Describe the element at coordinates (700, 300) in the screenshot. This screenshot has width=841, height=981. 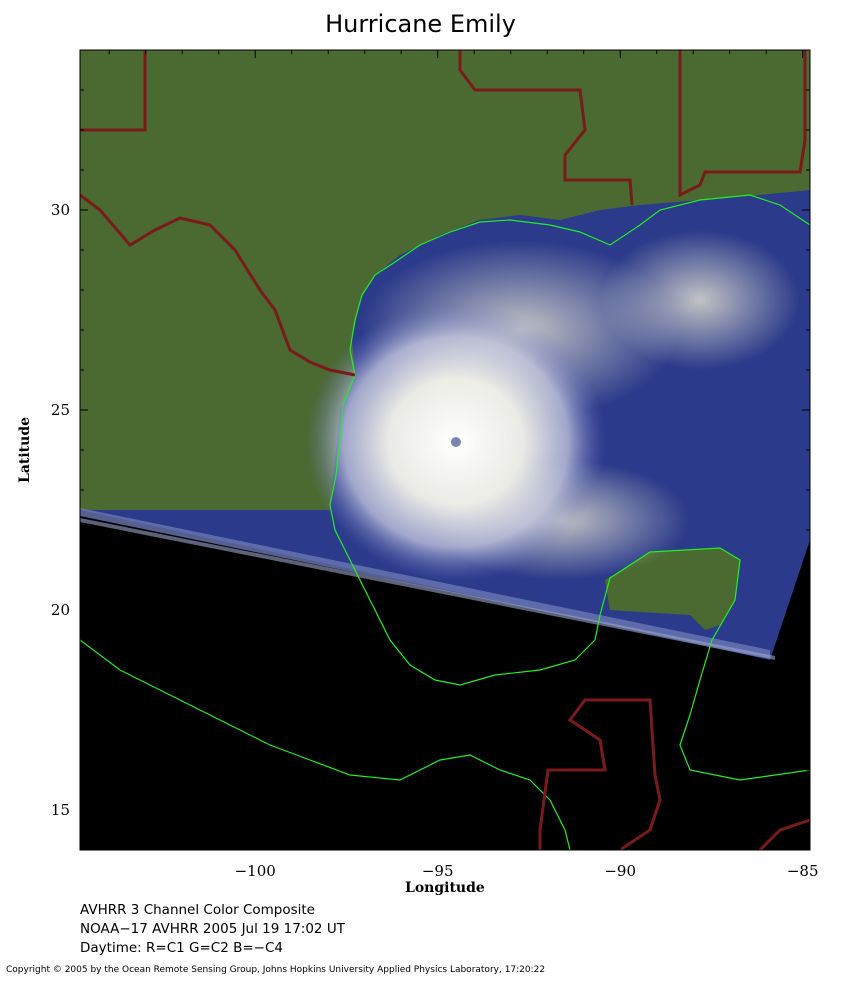
I see `cloud-band-east` at that location.